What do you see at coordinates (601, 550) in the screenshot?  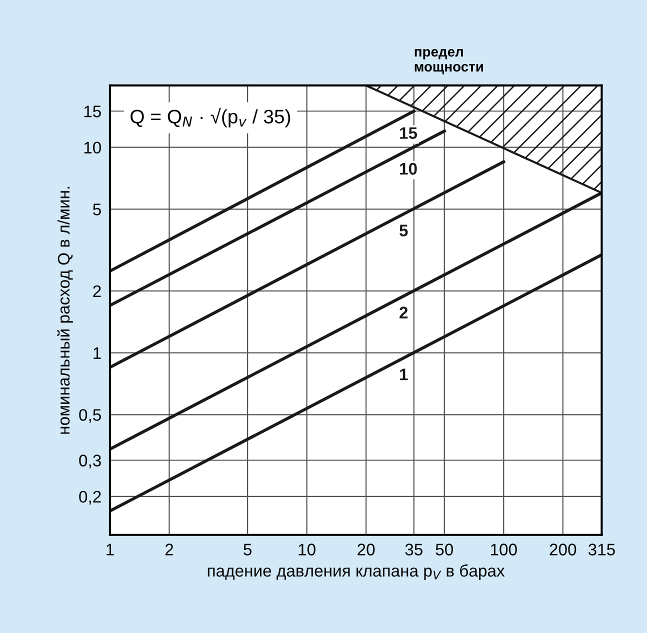 I see `x-tick-label: 315` at bounding box center [601, 550].